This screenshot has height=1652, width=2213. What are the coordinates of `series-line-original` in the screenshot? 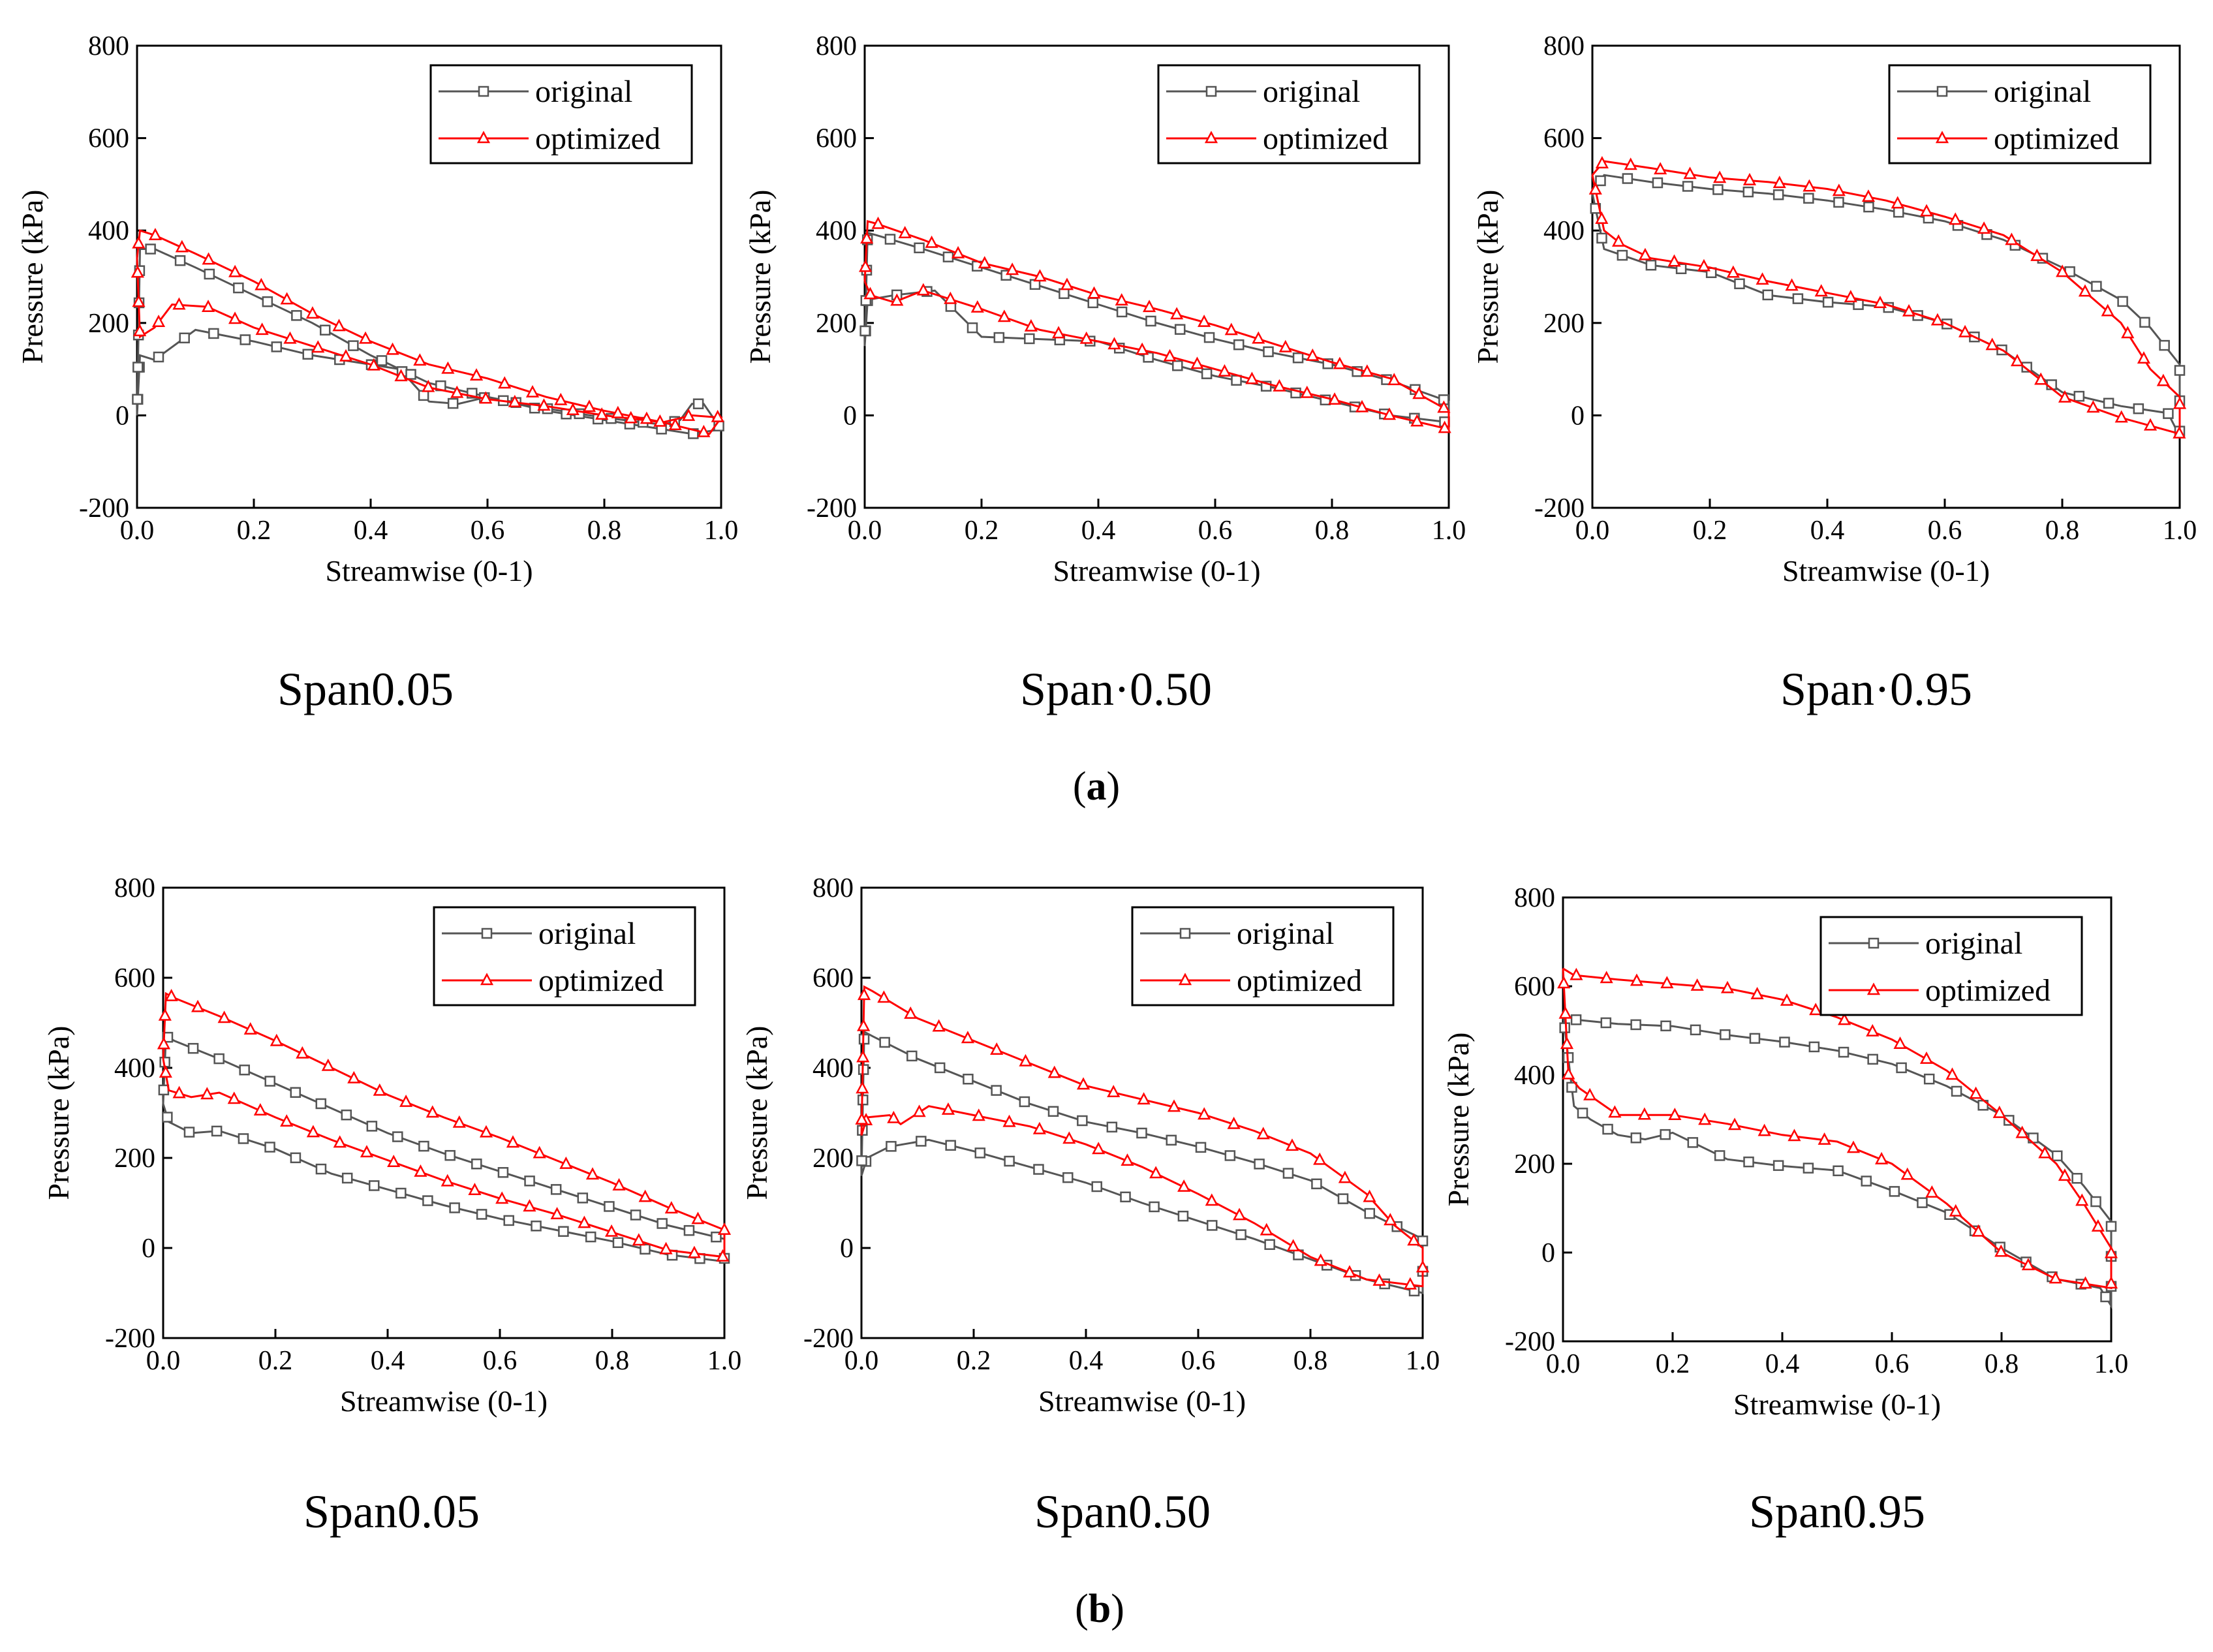 It's located at (1142, 1162).